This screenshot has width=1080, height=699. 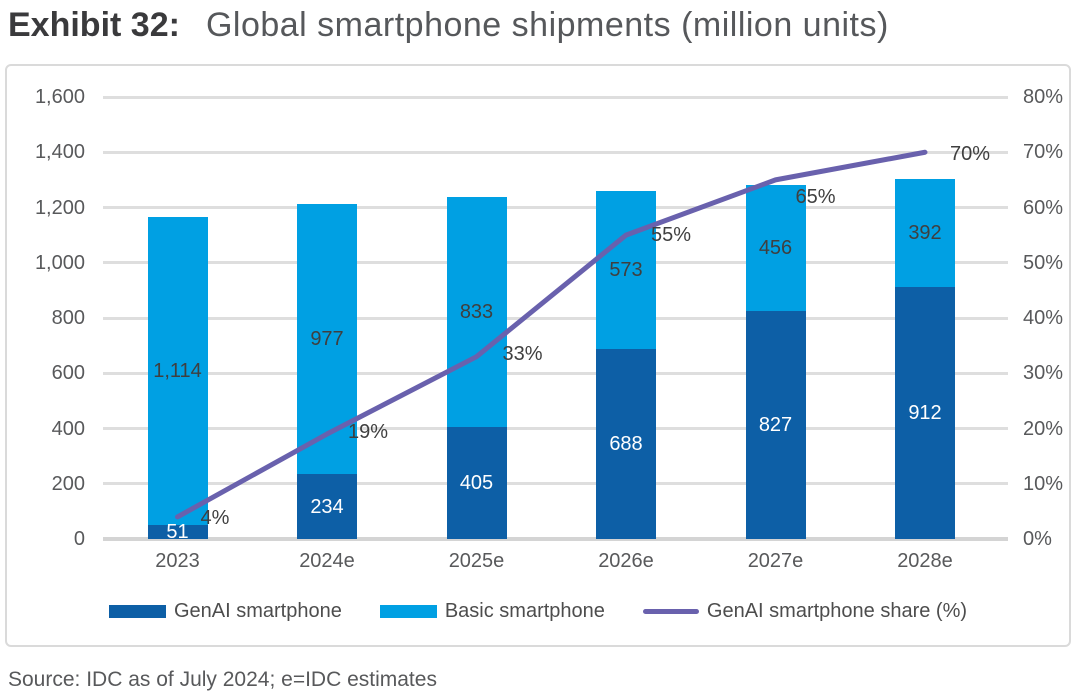 I want to click on share-percent-label: 65%, so click(x=815, y=196).